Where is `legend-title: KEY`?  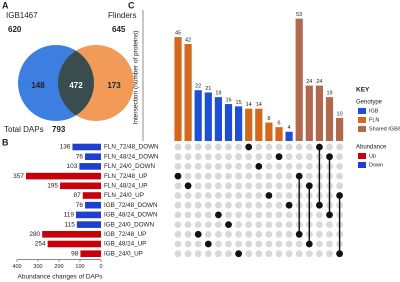 legend-title: KEY is located at coordinates (363, 90).